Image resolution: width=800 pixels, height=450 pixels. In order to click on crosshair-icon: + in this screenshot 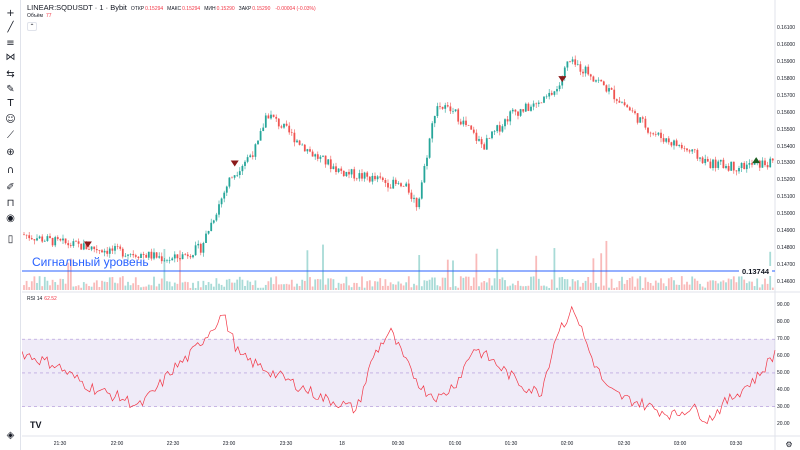, I will do `click(10, 13)`.